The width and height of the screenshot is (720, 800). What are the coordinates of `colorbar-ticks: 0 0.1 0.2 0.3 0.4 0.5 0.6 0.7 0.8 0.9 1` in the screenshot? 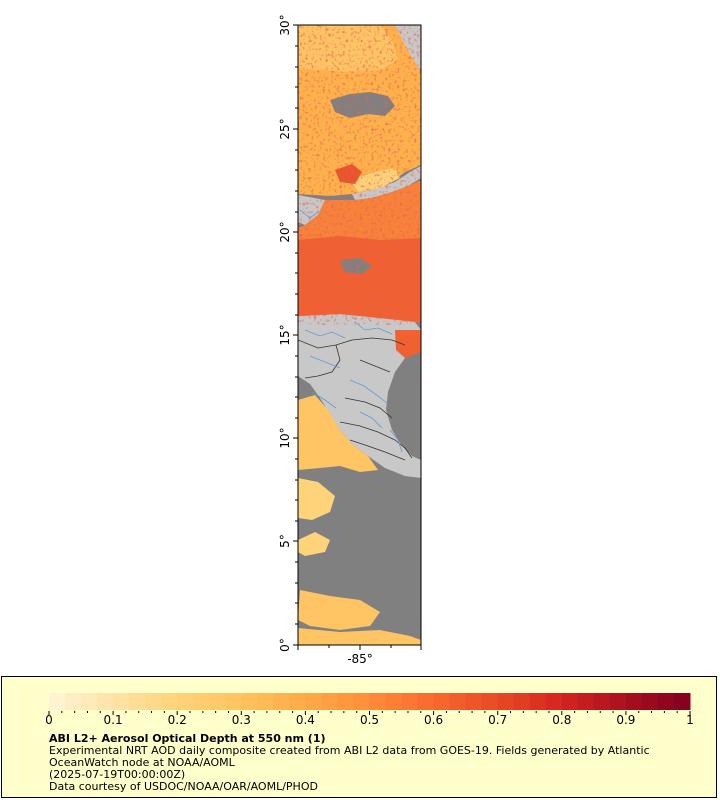 It's located at (369, 719).